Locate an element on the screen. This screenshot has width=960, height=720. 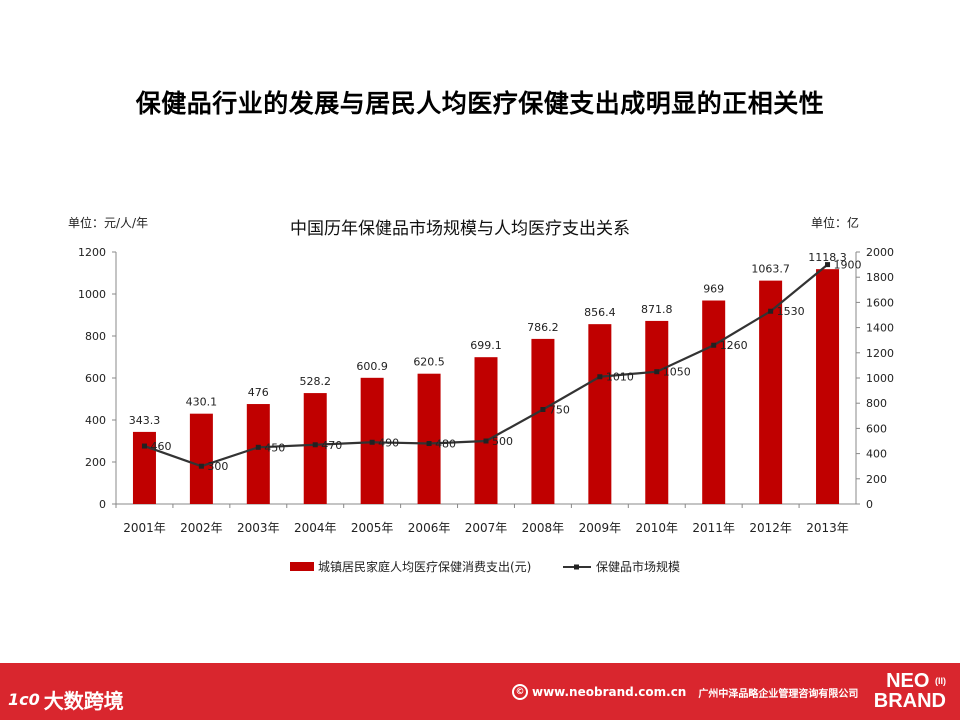
left-tick-label: 1000 is located at coordinates (92, 294).